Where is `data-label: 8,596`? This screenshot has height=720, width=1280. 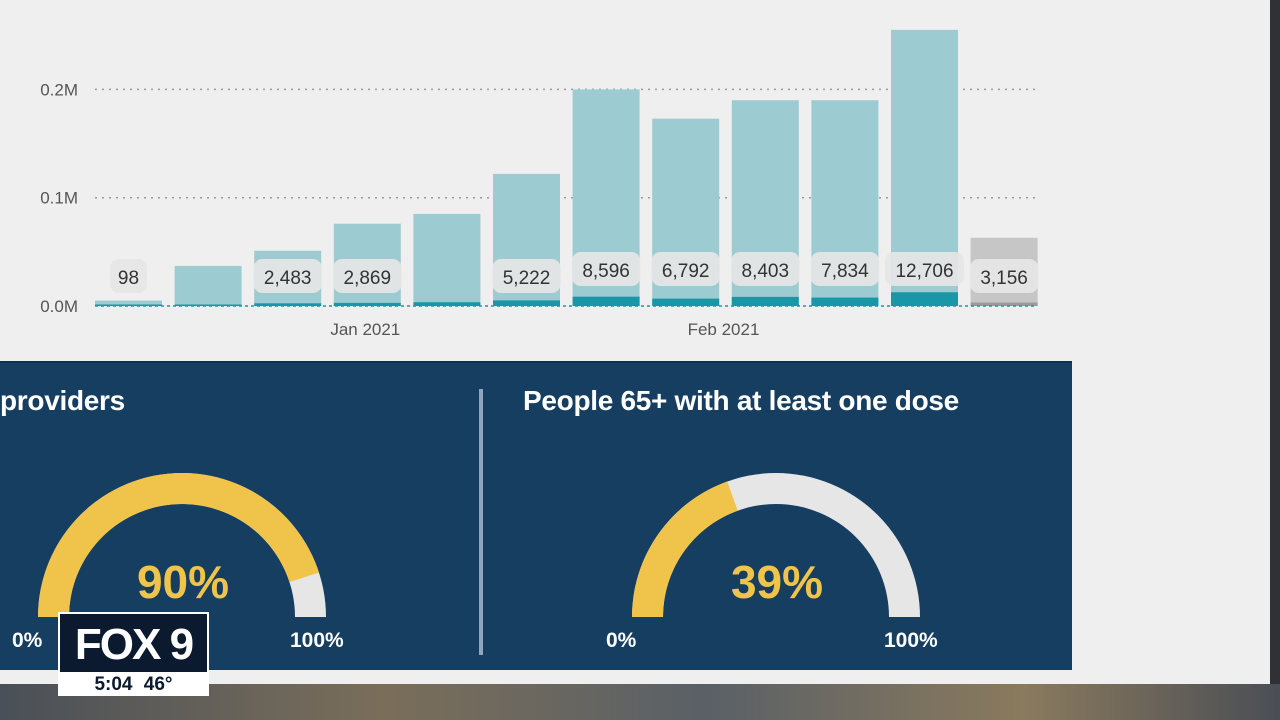 data-label: 8,596 is located at coordinates (606, 271).